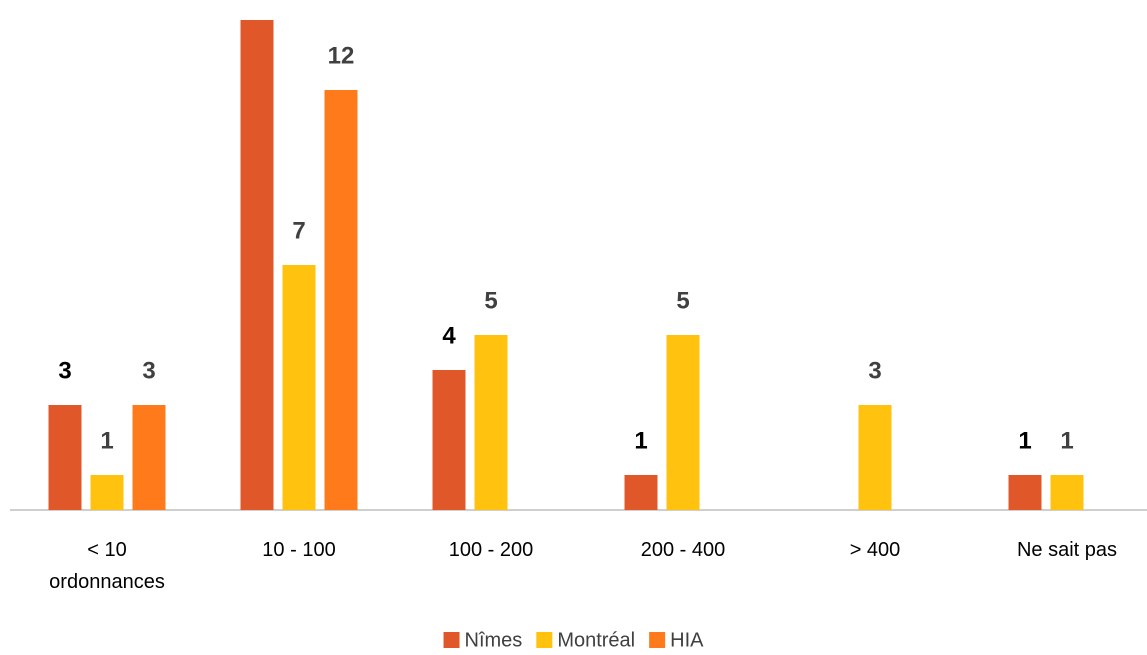 The height and width of the screenshot is (655, 1147). I want to click on x-tick-label: 10 - 100, so click(299, 550).